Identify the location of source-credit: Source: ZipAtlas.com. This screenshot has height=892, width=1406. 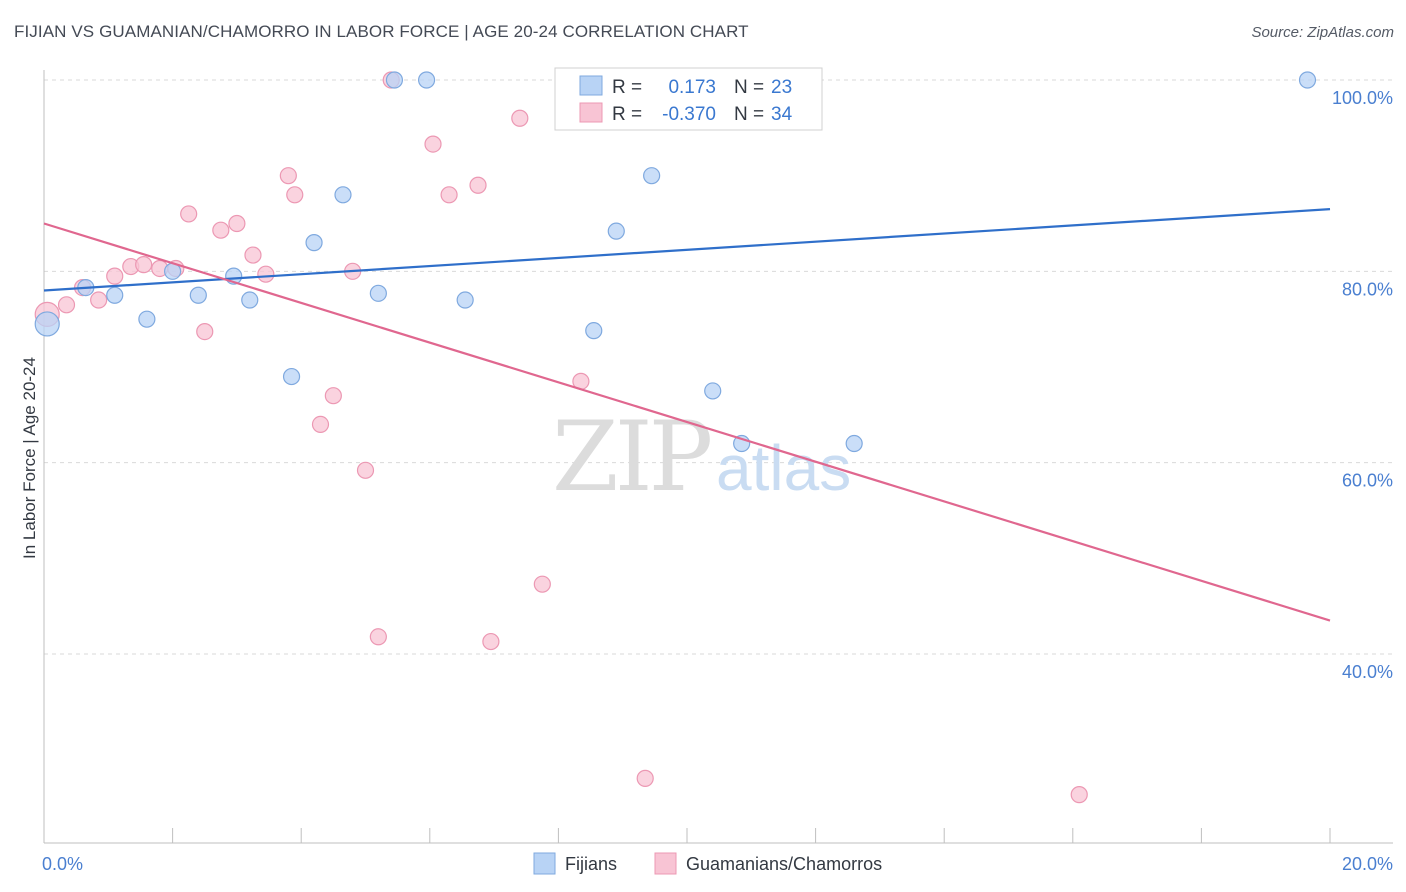
(1322, 32).